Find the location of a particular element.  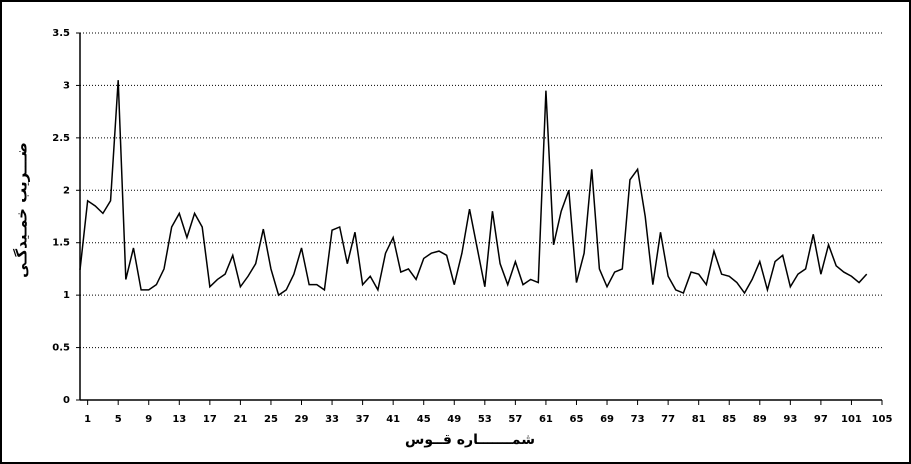

x-axis-label: شمـــــــاره قــوس is located at coordinates (470, 440).